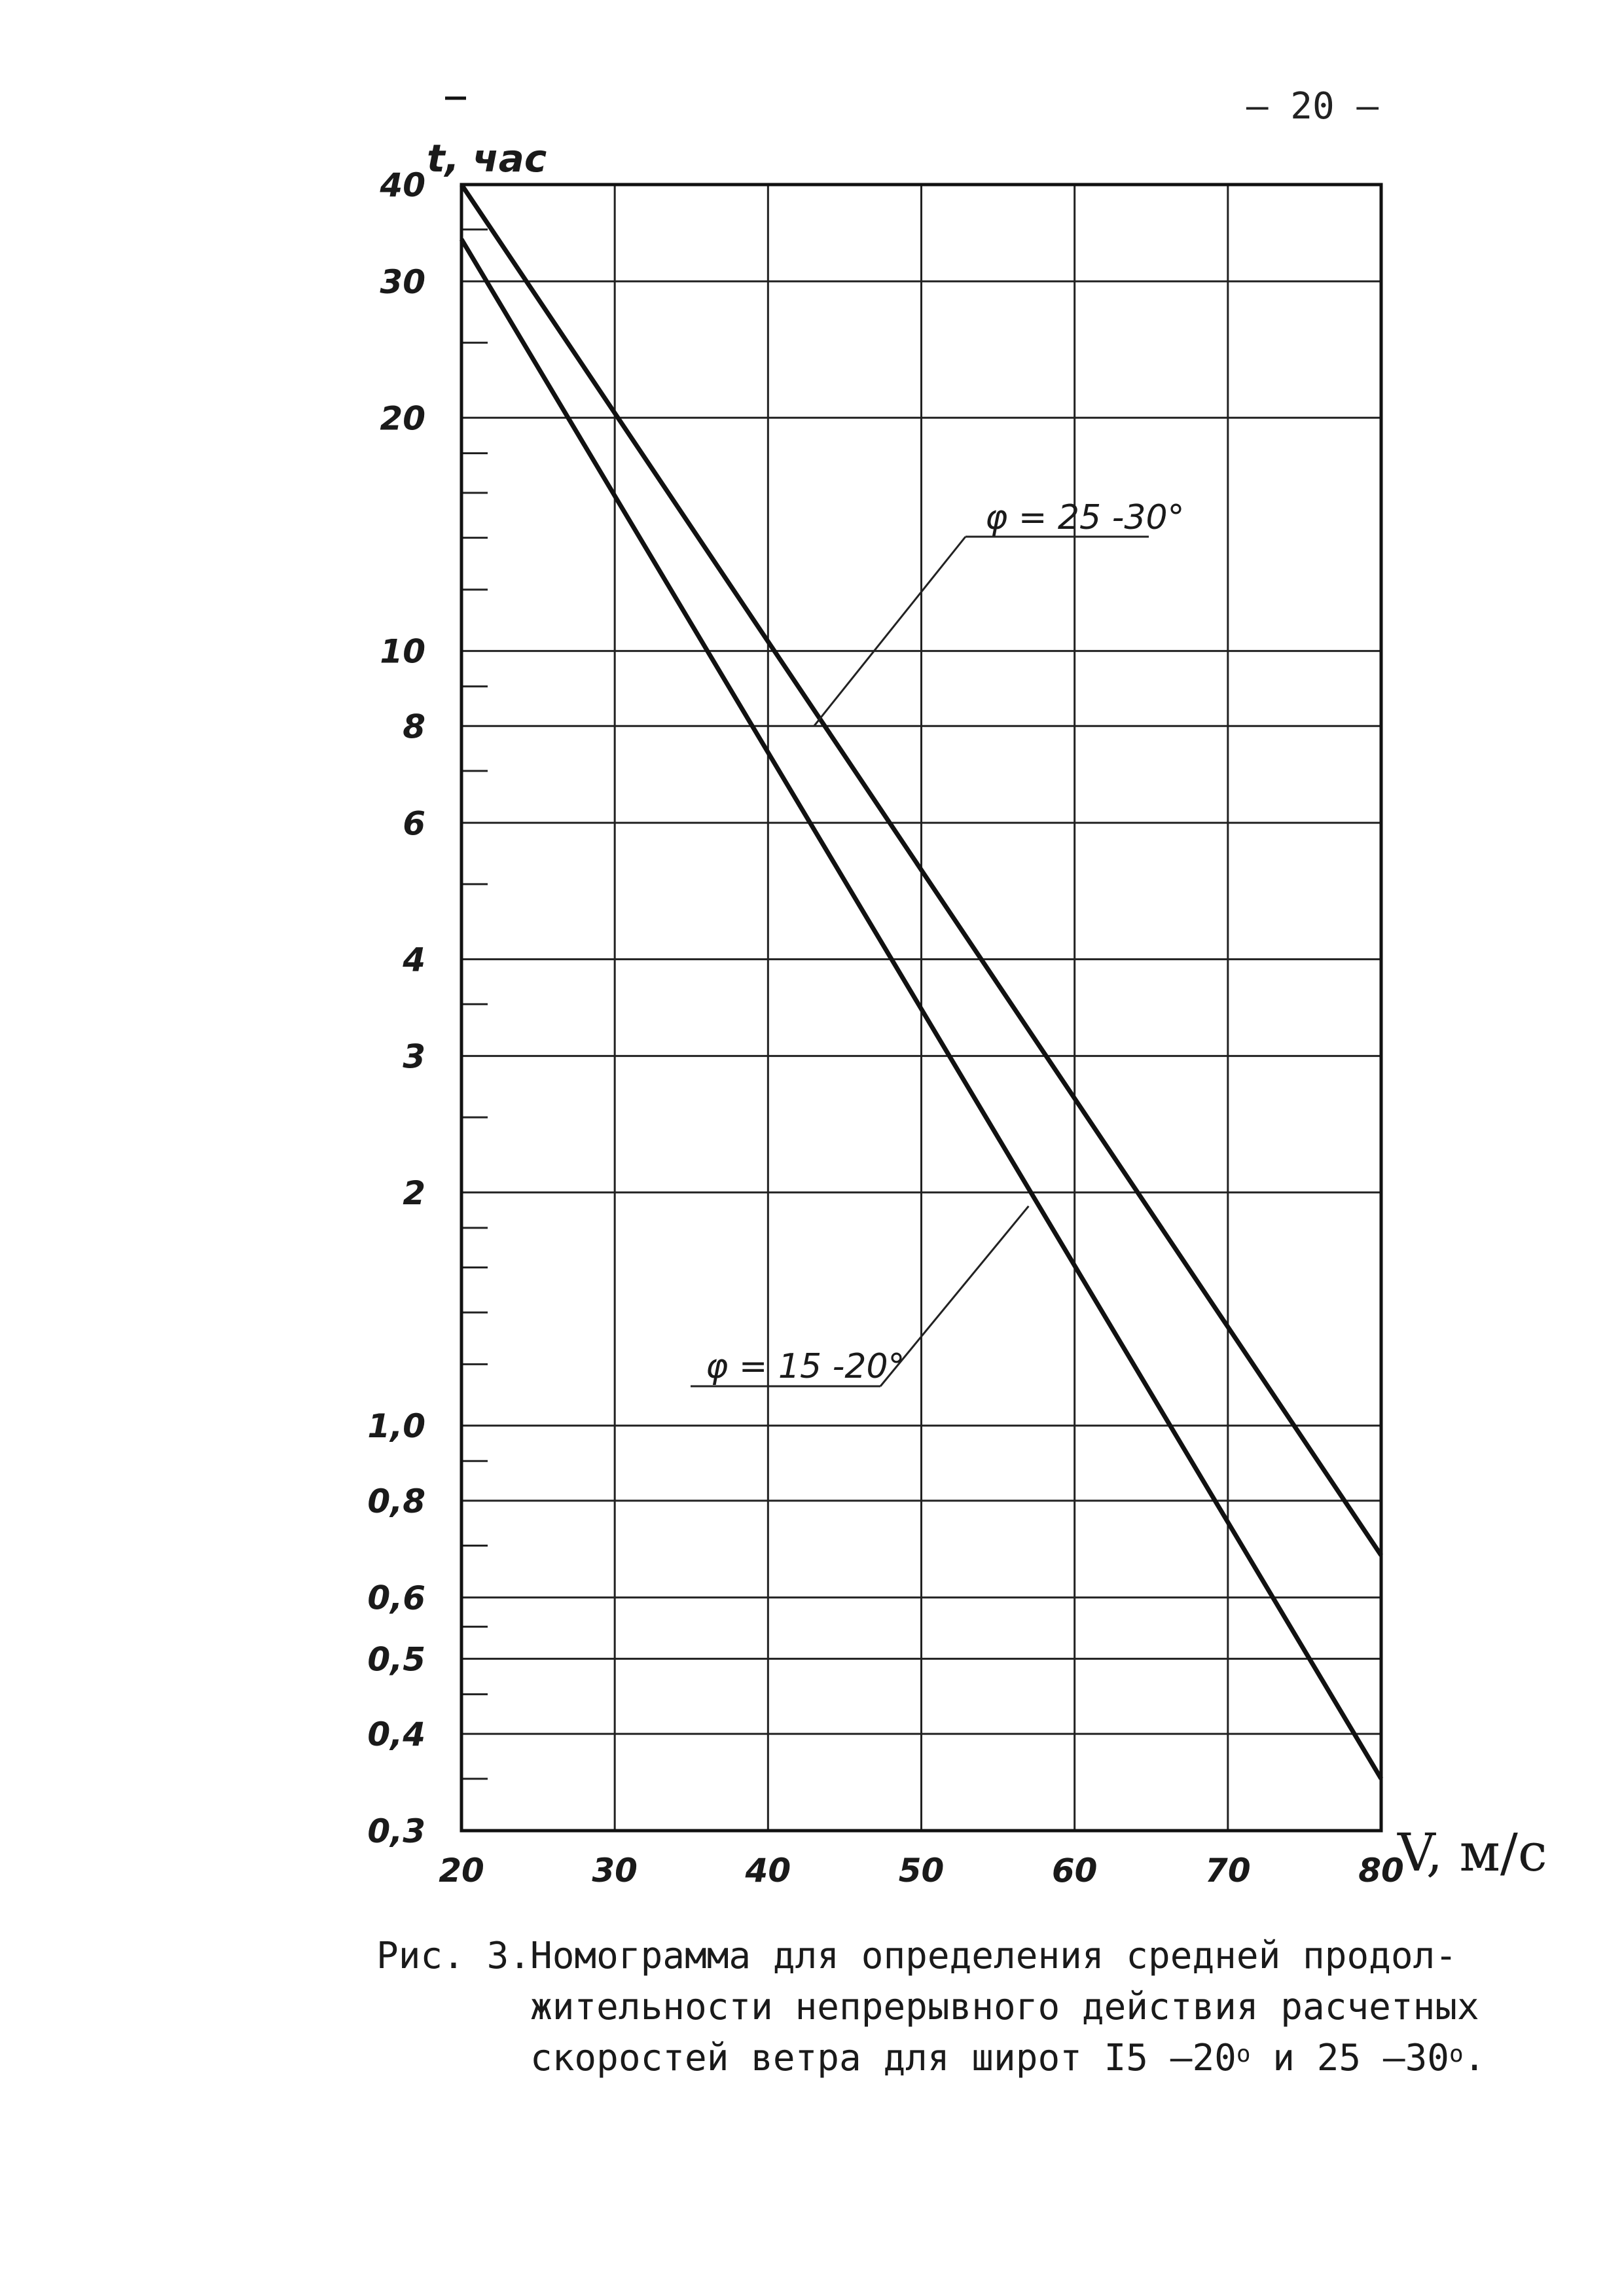 The width and height of the screenshot is (1624, 2296). I want to click on y-axis-title-text: t, час, so click(487, 158).